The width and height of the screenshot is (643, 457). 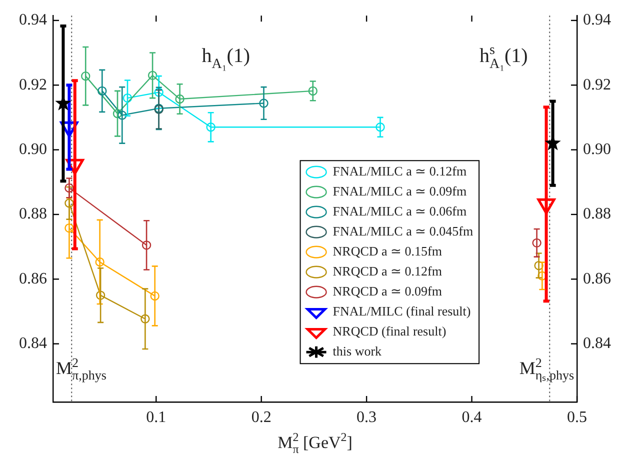 I want to click on x-tick-label: 0.1, so click(x=156, y=417).